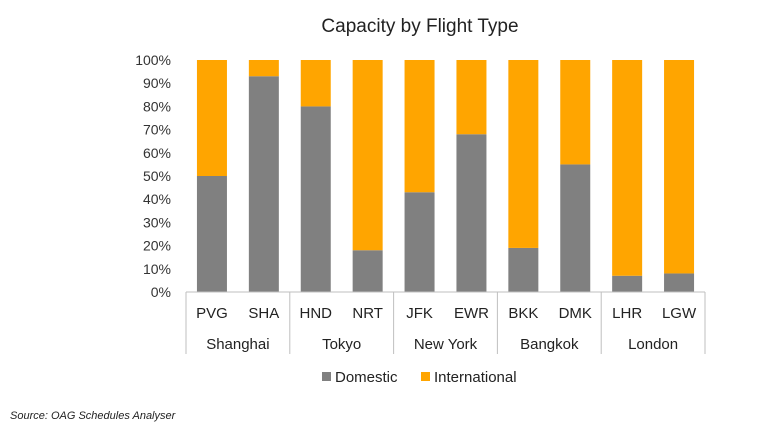 The height and width of the screenshot is (435, 763). What do you see at coordinates (157, 176) in the screenshot?
I see `y-tick-label: 50%` at bounding box center [157, 176].